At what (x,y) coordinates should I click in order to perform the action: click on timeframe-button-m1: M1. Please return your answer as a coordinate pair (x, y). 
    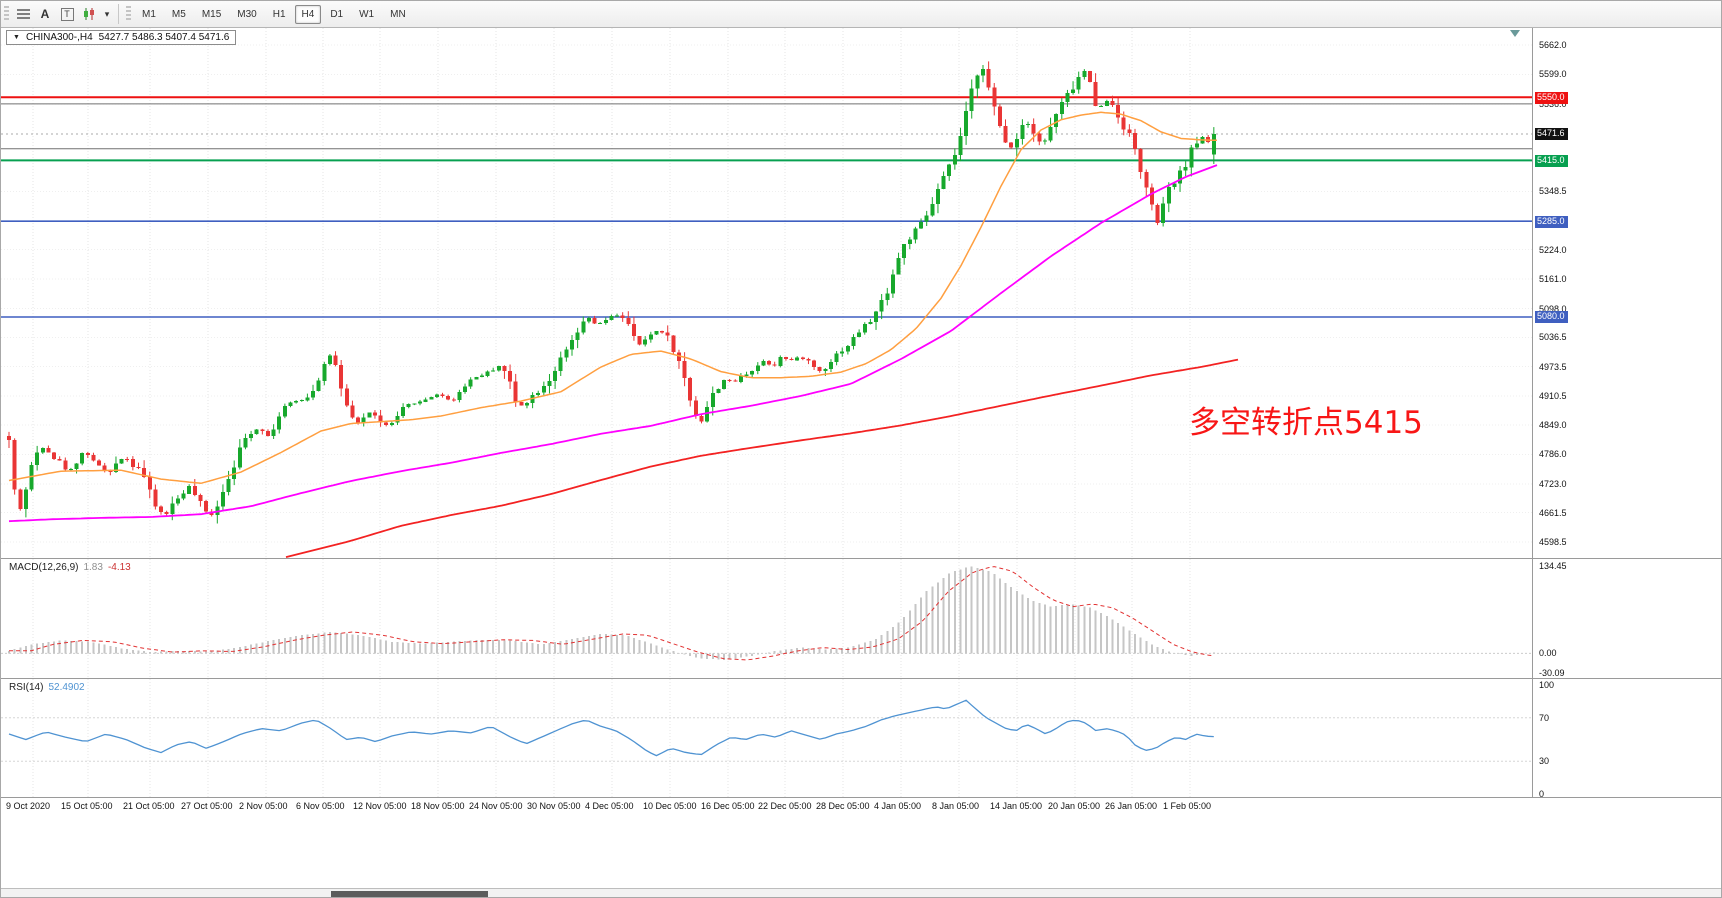
    Looking at the image, I should click on (149, 14).